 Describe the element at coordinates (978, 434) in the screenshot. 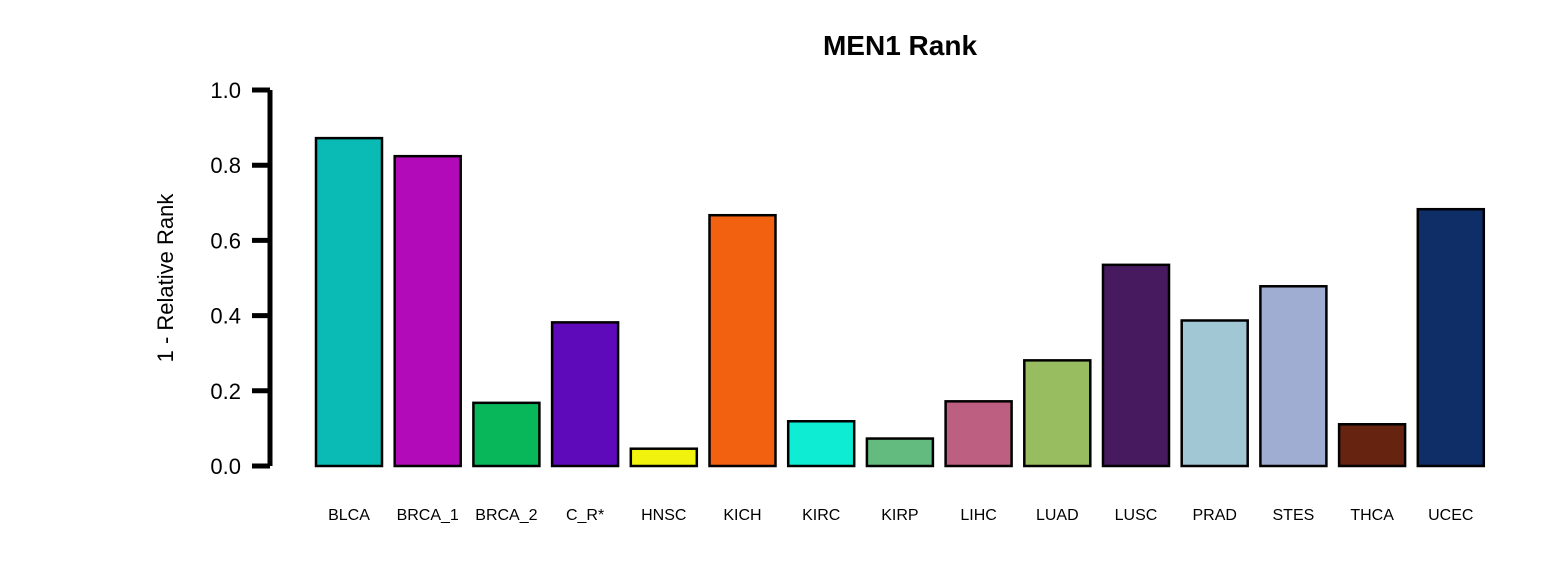

I see `bar-lihc` at that location.